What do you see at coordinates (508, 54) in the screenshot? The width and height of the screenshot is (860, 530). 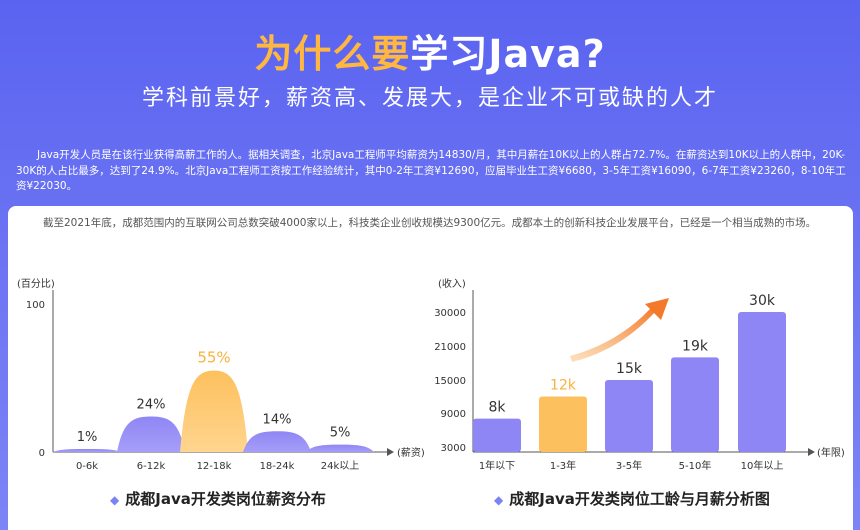 I see `title-rest: 学习Java?` at bounding box center [508, 54].